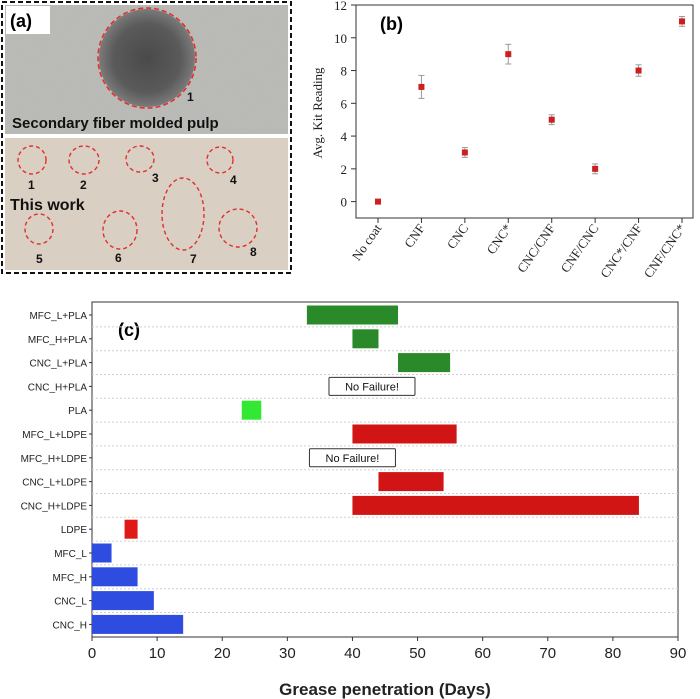 This screenshot has height=699, width=700. Describe the element at coordinates (70, 578) in the screenshot. I see `category-label: MFC_H` at that location.